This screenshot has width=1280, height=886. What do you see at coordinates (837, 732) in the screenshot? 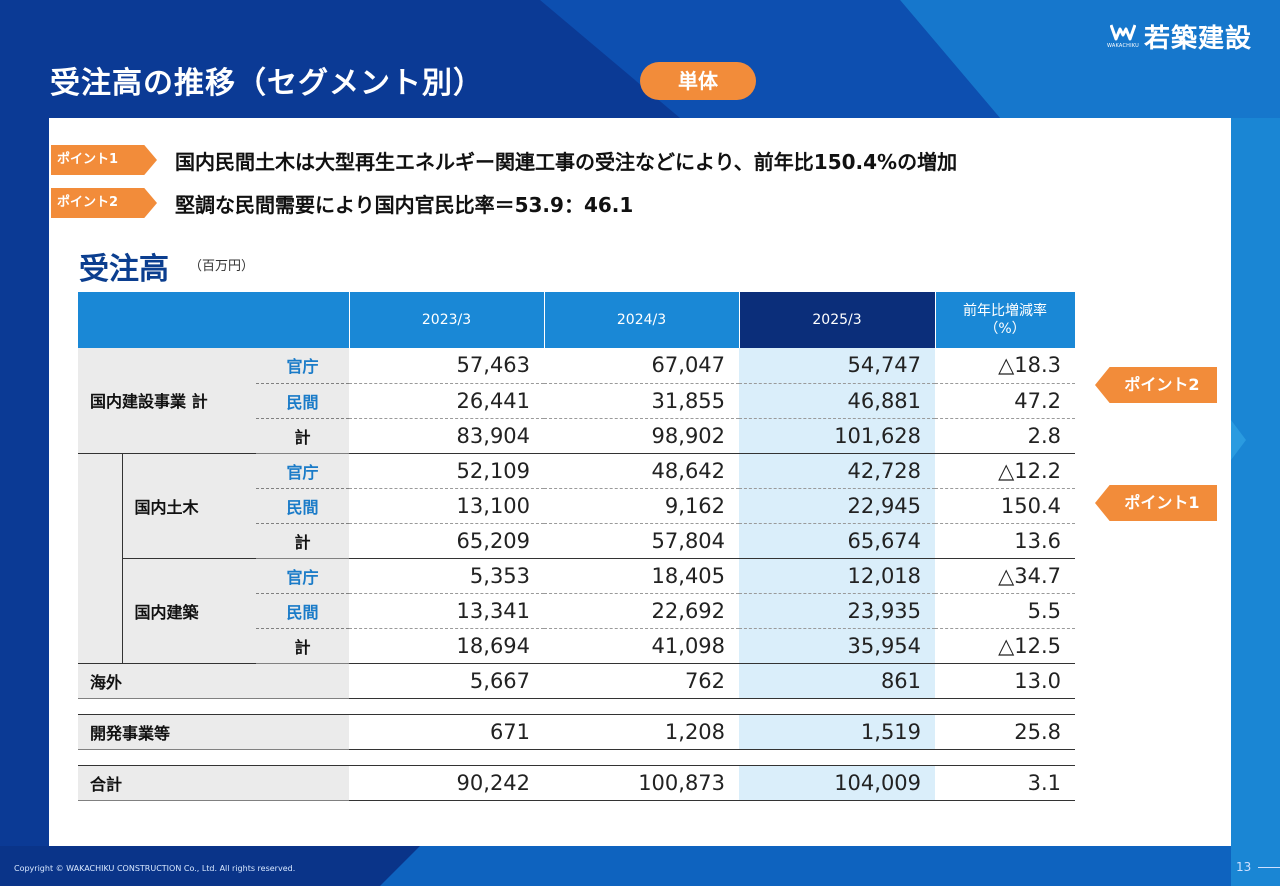
I see `cell-value: 1,519` at bounding box center [837, 732].